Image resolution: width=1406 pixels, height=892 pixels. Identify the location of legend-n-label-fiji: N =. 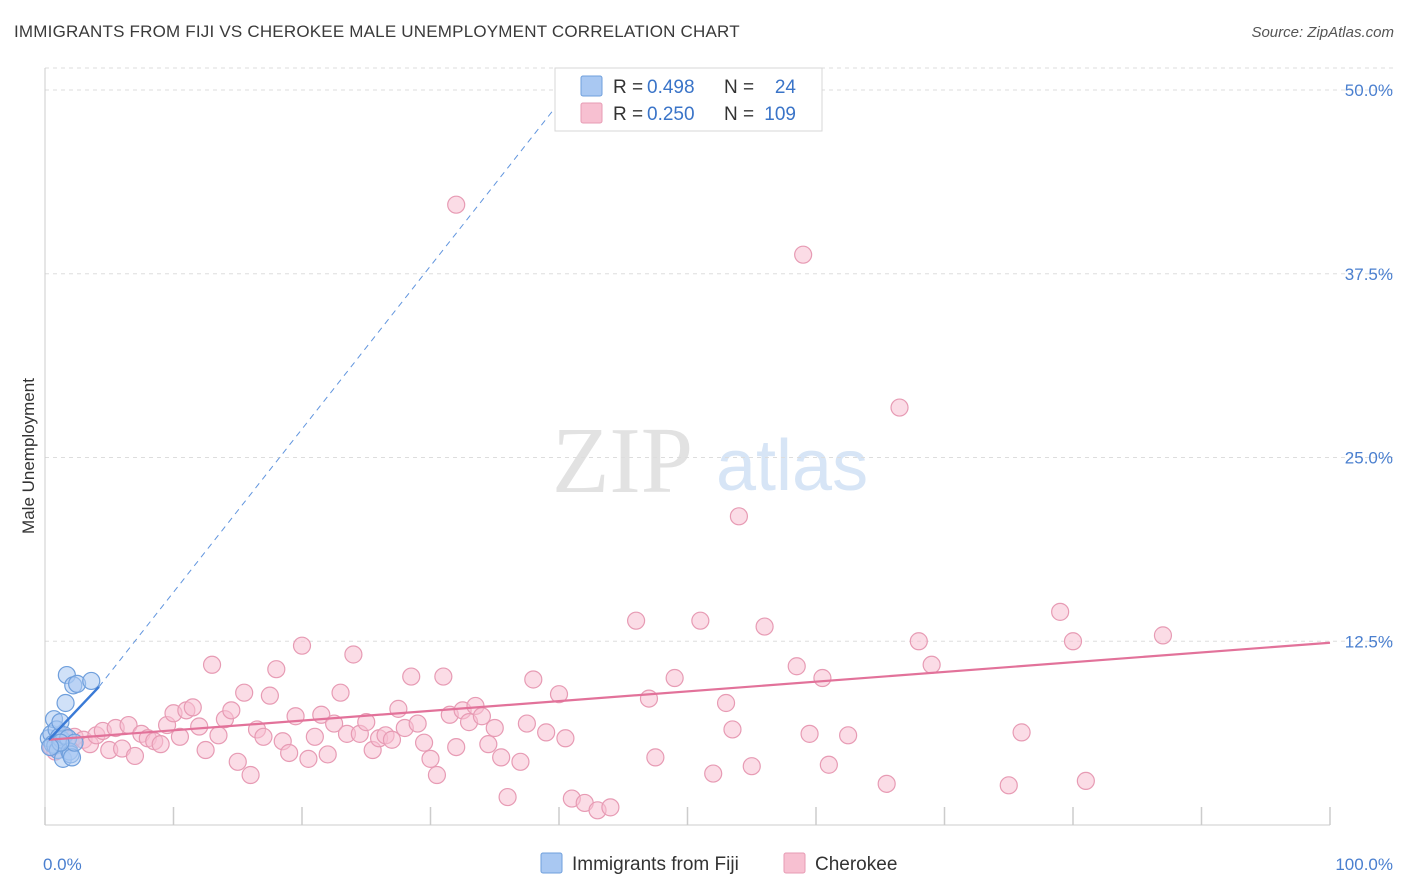
(739, 87).